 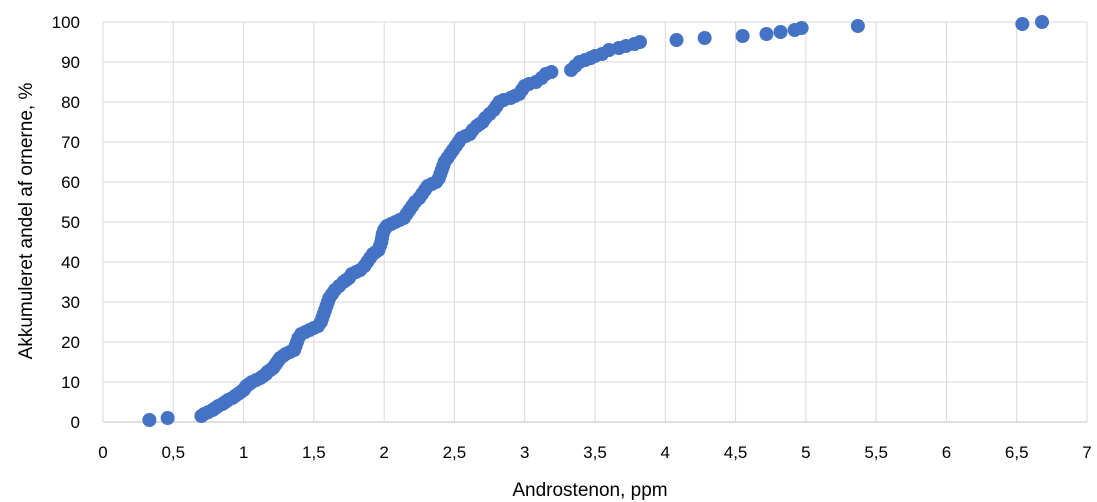 I want to click on x-tick-label: 4, so click(x=665, y=452).